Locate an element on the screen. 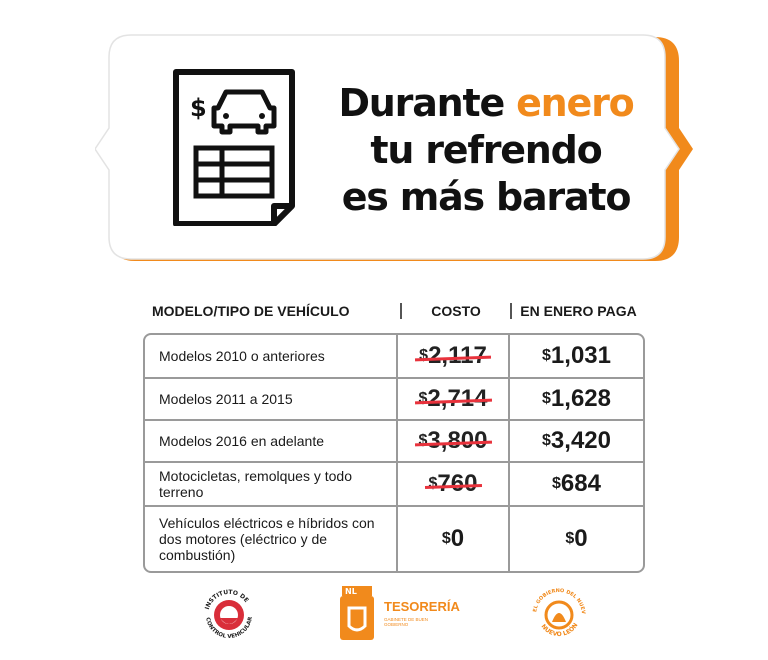 Image resolution: width=768 pixels, height=660 pixels. january-price: $1,031 is located at coordinates (576, 356).